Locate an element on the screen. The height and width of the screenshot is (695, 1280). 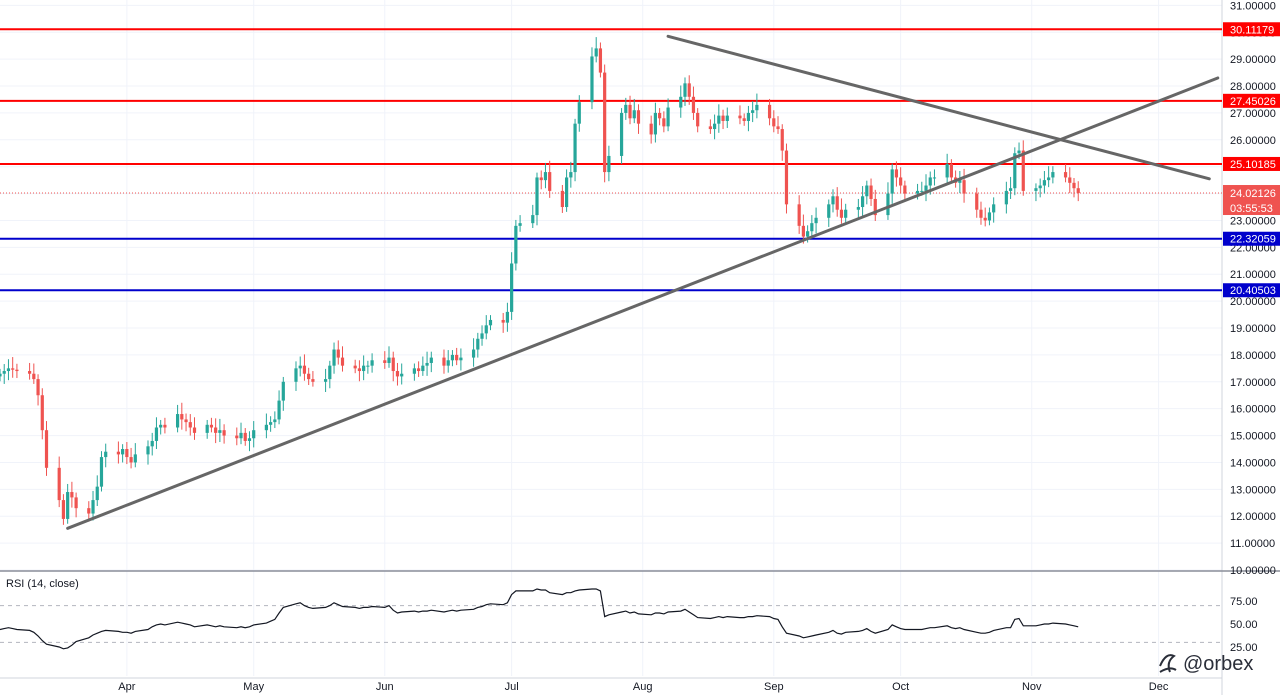
price-tick-label: 19.00000 is located at coordinates (1253, 329).